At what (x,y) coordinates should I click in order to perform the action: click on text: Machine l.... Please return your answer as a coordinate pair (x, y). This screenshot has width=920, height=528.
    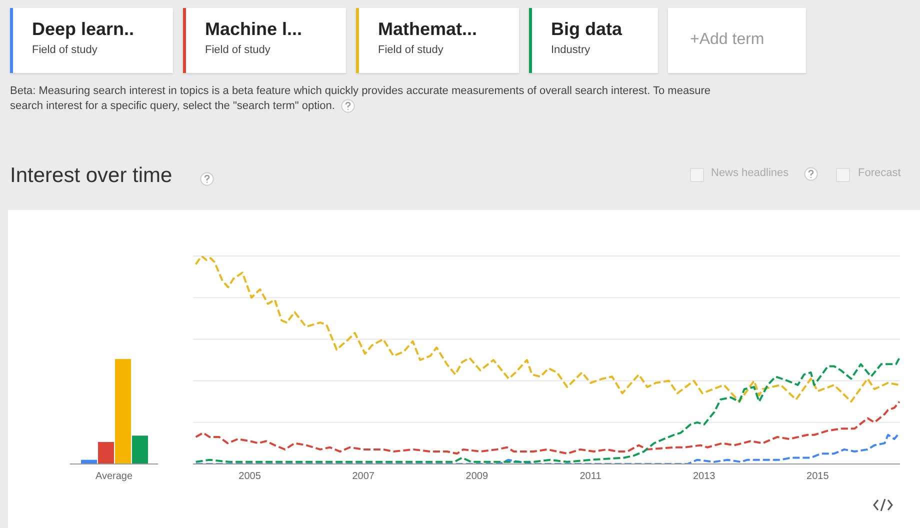
    Looking at the image, I should click on (253, 29).